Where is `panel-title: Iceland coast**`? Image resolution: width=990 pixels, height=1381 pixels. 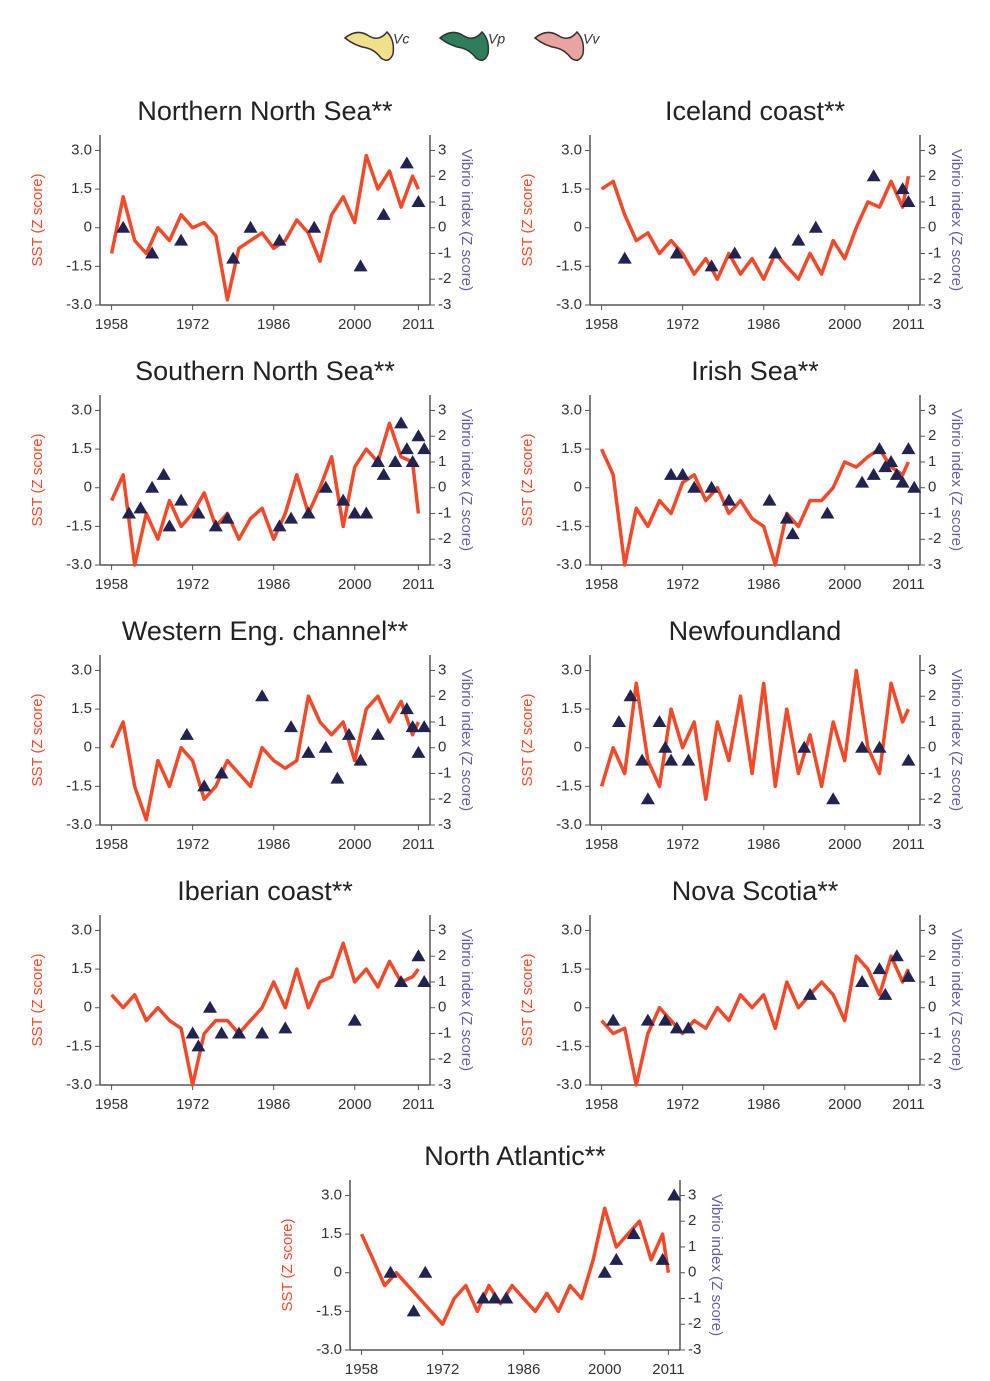 panel-title: Iceland coast** is located at coordinates (755, 111).